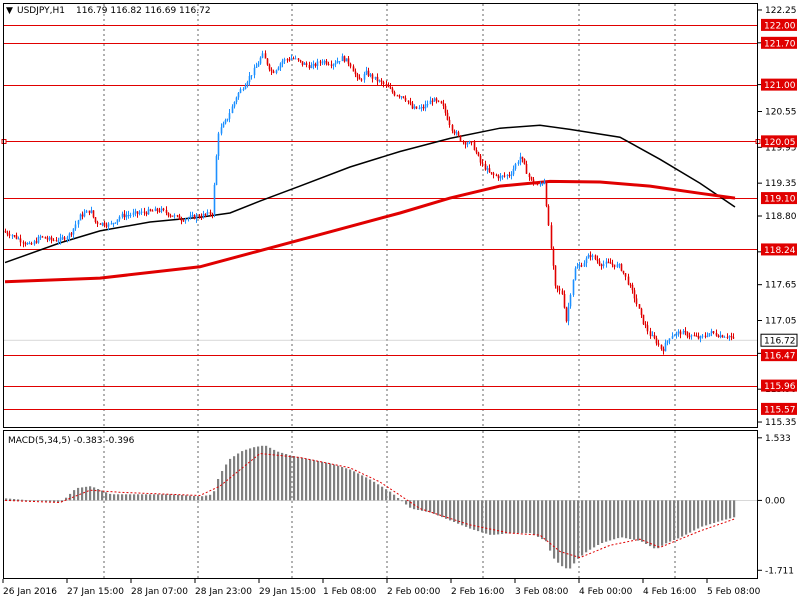  I want to click on price-tick-label: 118.80, so click(781, 217).